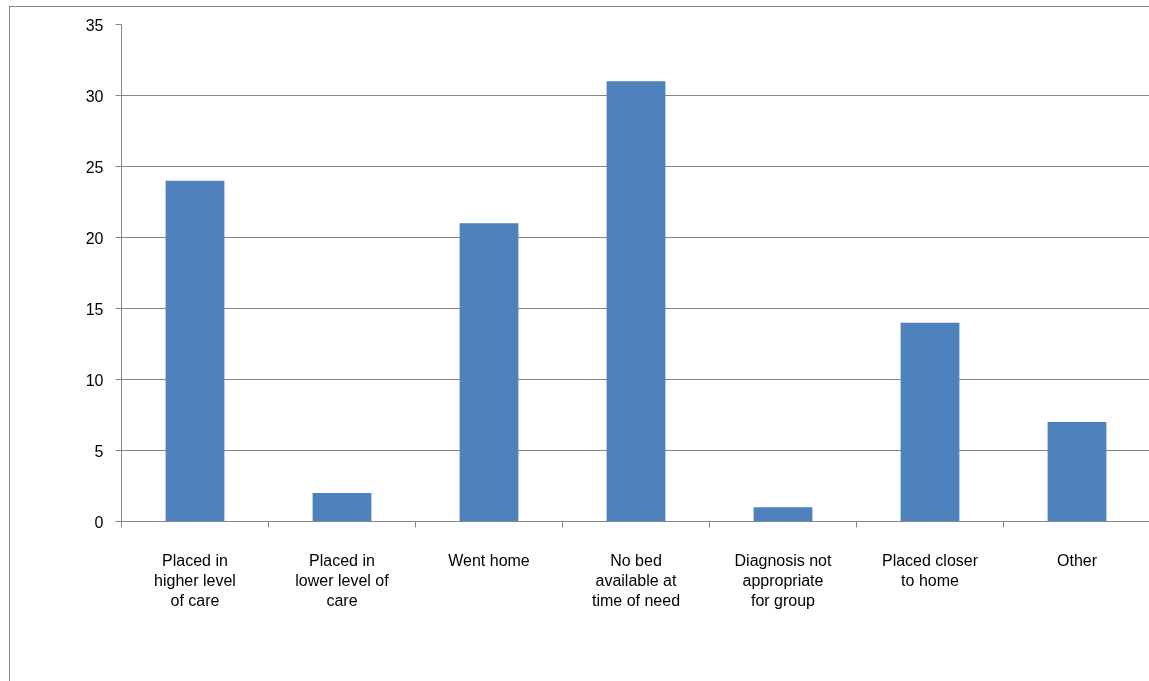 This screenshot has width=1149, height=681. I want to click on x-tick-label: Diagnosis not appropriate for group, so click(783, 580).